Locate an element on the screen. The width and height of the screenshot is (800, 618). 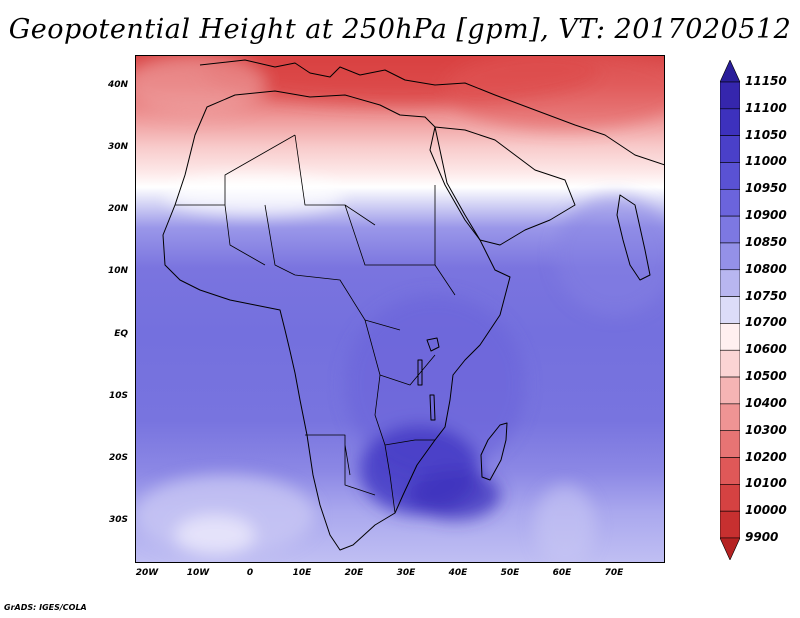
lon-label-20w: 20W is located at coordinates (147, 573).